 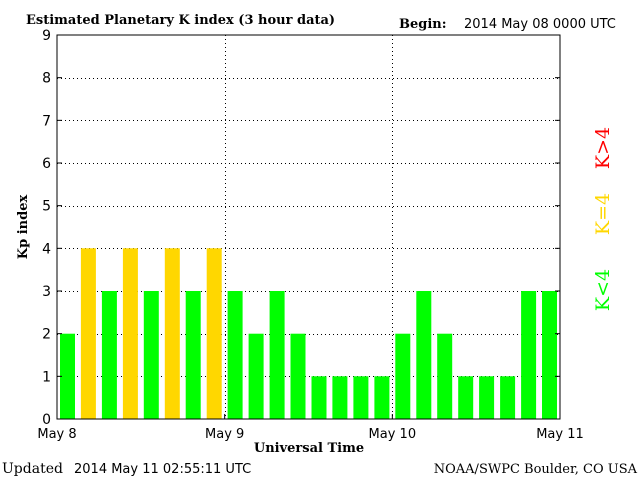 What do you see at coordinates (32, 469) in the screenshot?
I see `footer-updated-label: Updated` at bounding box center [32, 469].